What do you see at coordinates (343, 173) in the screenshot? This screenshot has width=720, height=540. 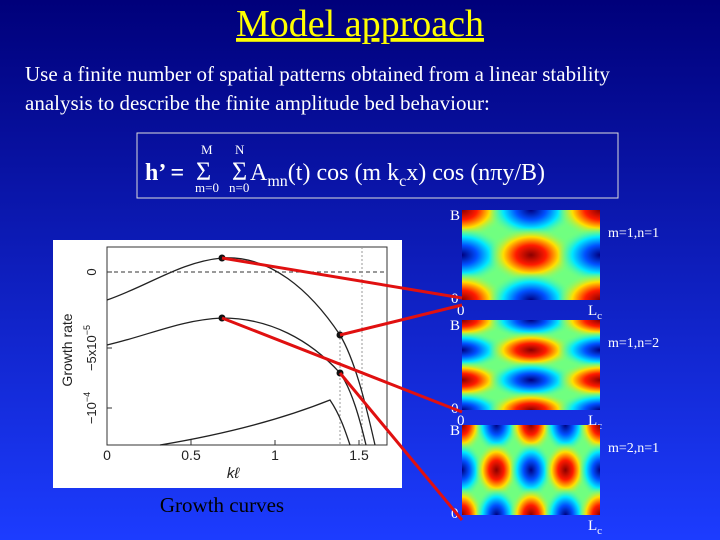 I see `formula-text: (t) cos (m k` at bounding box center [343, 173].